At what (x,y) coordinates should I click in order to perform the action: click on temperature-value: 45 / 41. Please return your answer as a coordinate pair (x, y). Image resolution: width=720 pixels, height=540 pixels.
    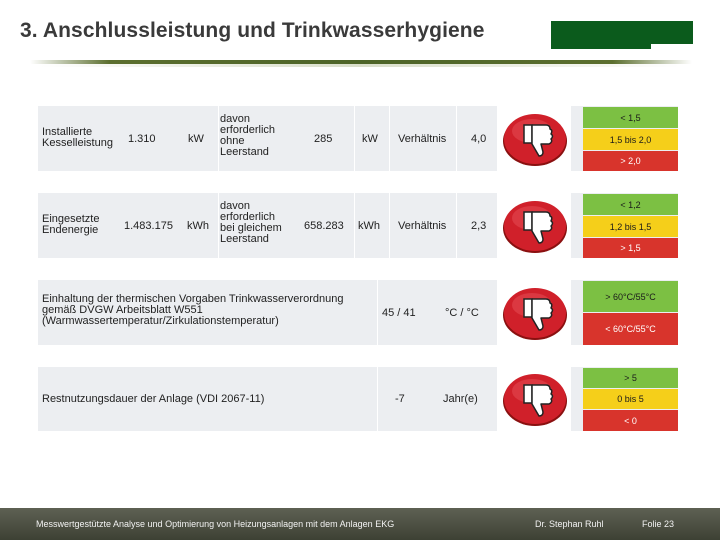
    Looking at the image, I should click on (399, 313).